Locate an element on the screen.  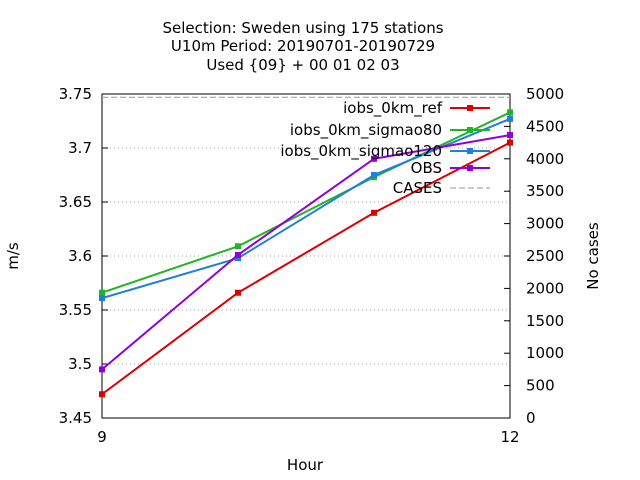
y-tick-label: 3.75 is located at coordinates (75, 94).